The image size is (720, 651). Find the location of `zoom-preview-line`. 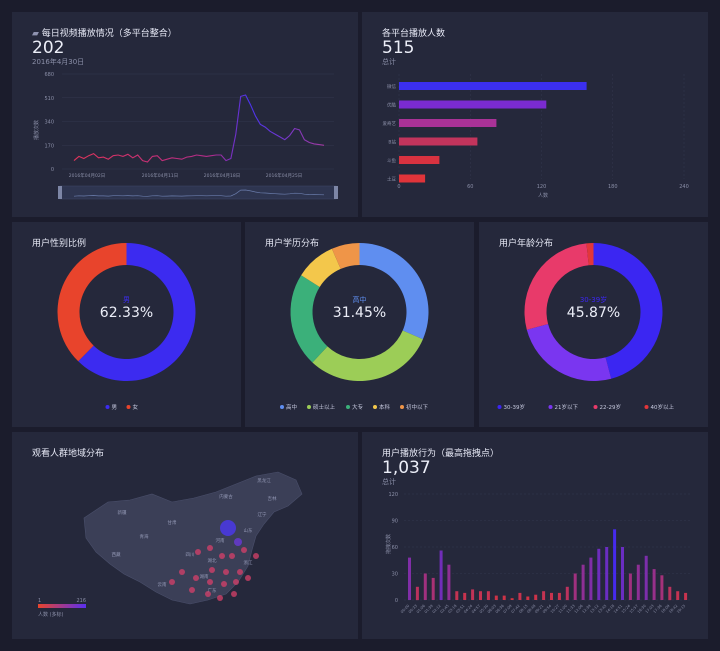

zoom-preview-line is located at coordinates (199, 193).